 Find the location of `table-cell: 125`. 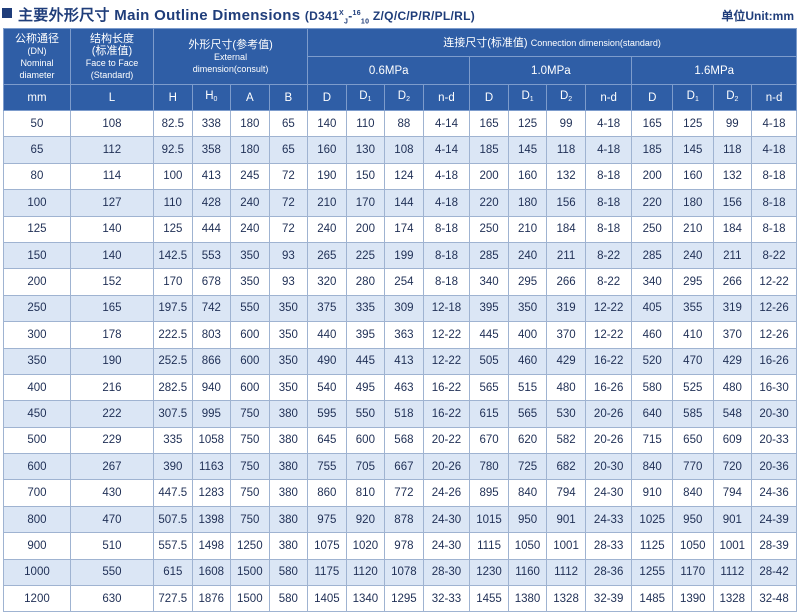

table-cell: 125 is located at coordinates (37, 229).